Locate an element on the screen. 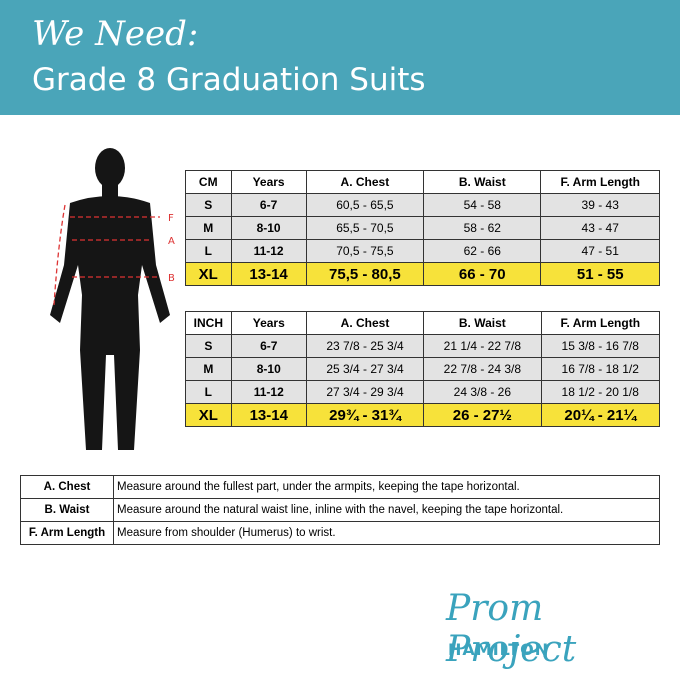 This screenshot has width=680, height=679. size-row: M 8-10 65,5 - 70,5 58 - 62 43 - 47 is located at coordinates (422, 228).